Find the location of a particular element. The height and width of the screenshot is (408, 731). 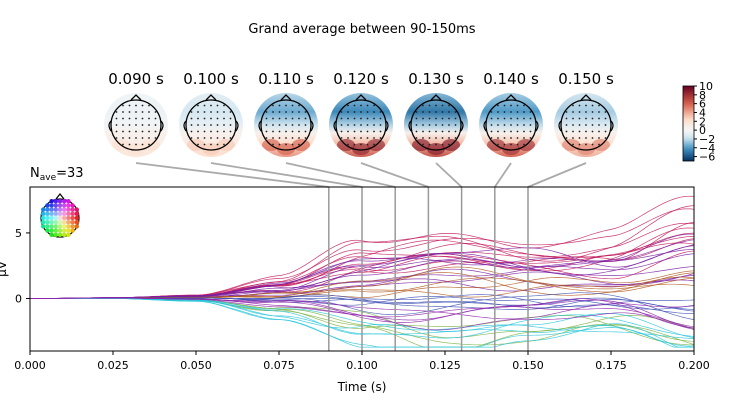

connector-line is located at coordinates (394, 175).